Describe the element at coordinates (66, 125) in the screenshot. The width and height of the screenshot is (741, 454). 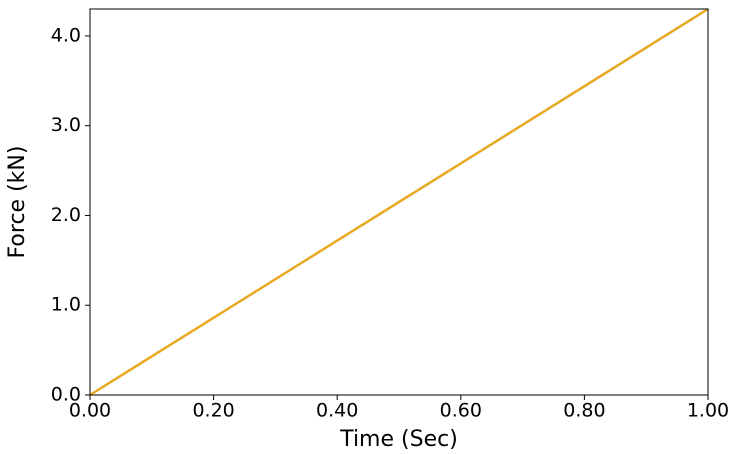
I see `y-tick-label: 3.0` at that location.